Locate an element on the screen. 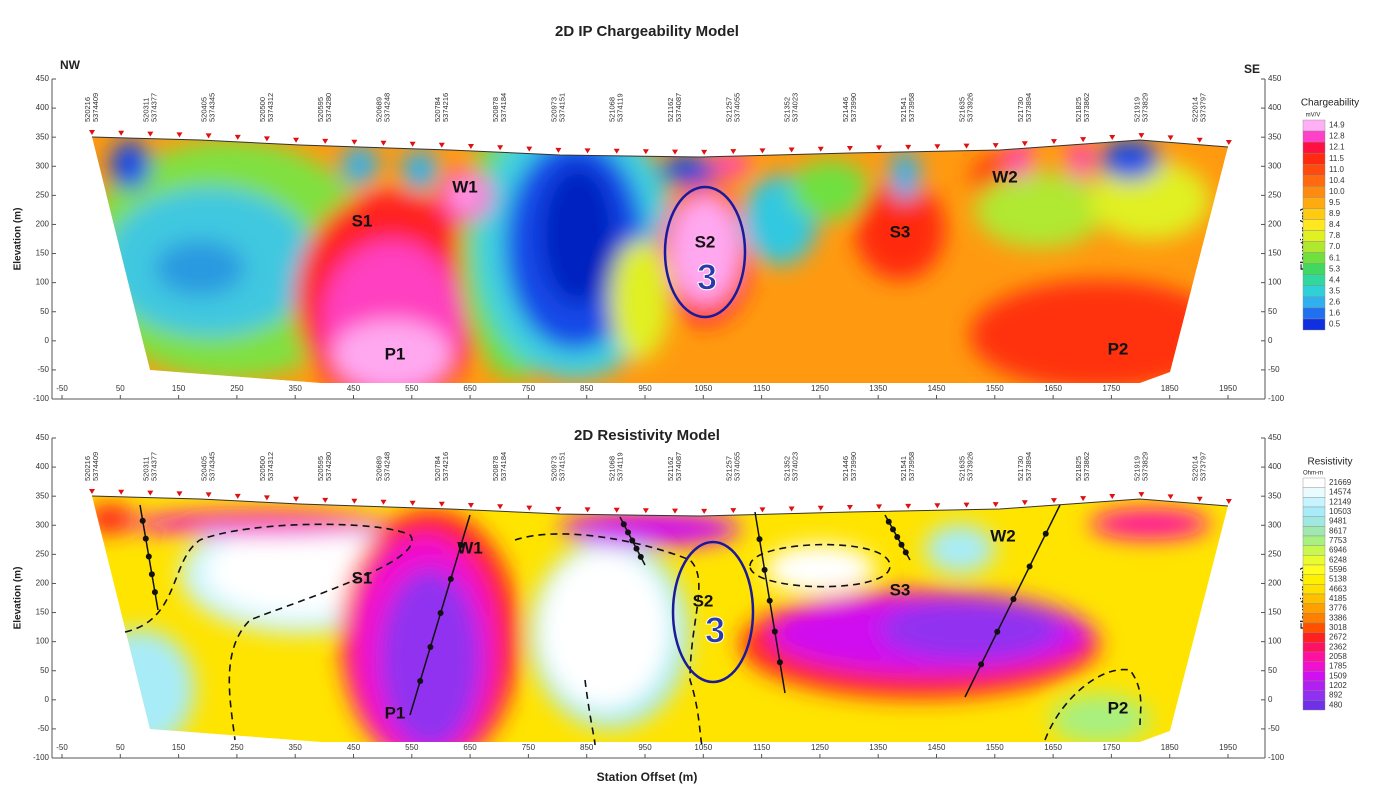  x-tick-label: 50 is located at coordinates (120, 747).